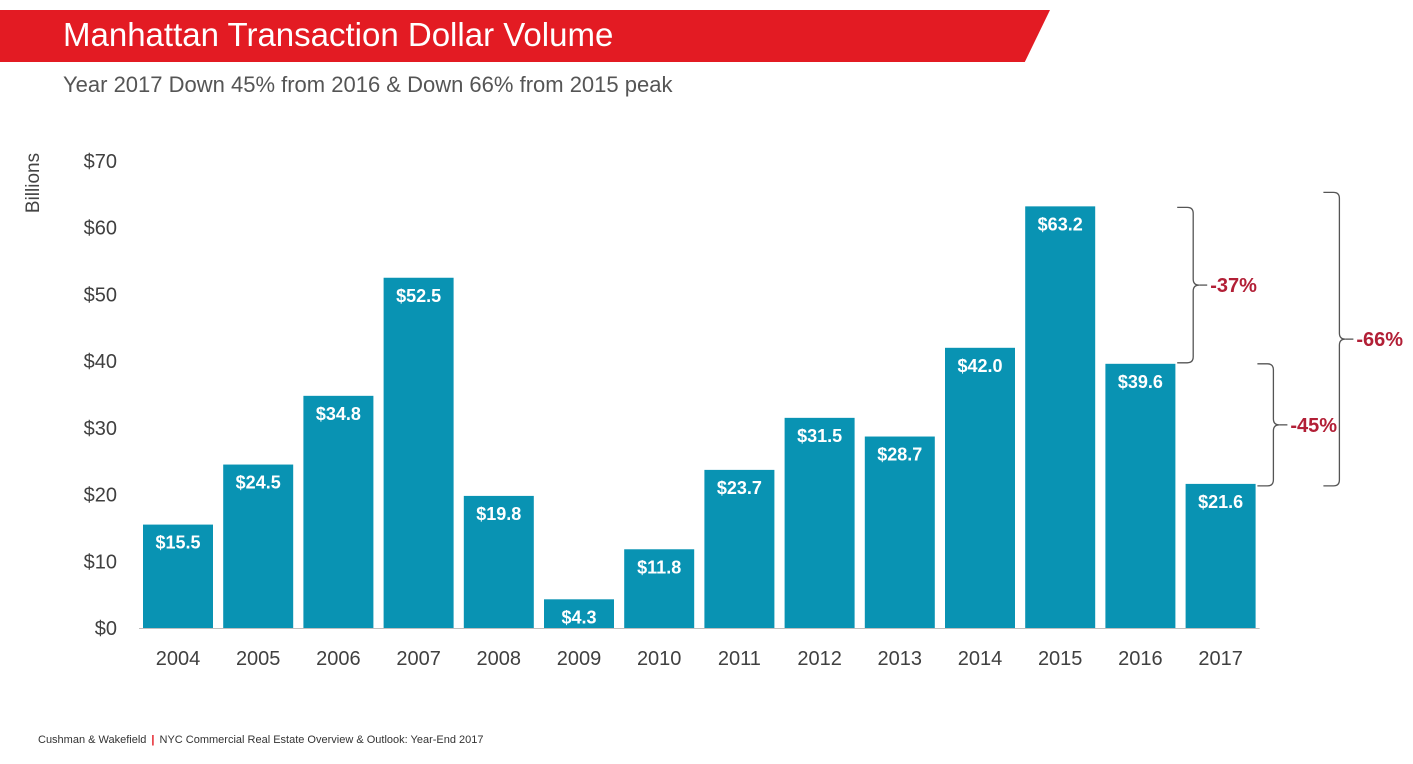 The image size is (1413, 764). What do you see at coordinates (1060, 224) in the screenshot?
I see `data-label: $63.2` at bounding box center [1060, 224].